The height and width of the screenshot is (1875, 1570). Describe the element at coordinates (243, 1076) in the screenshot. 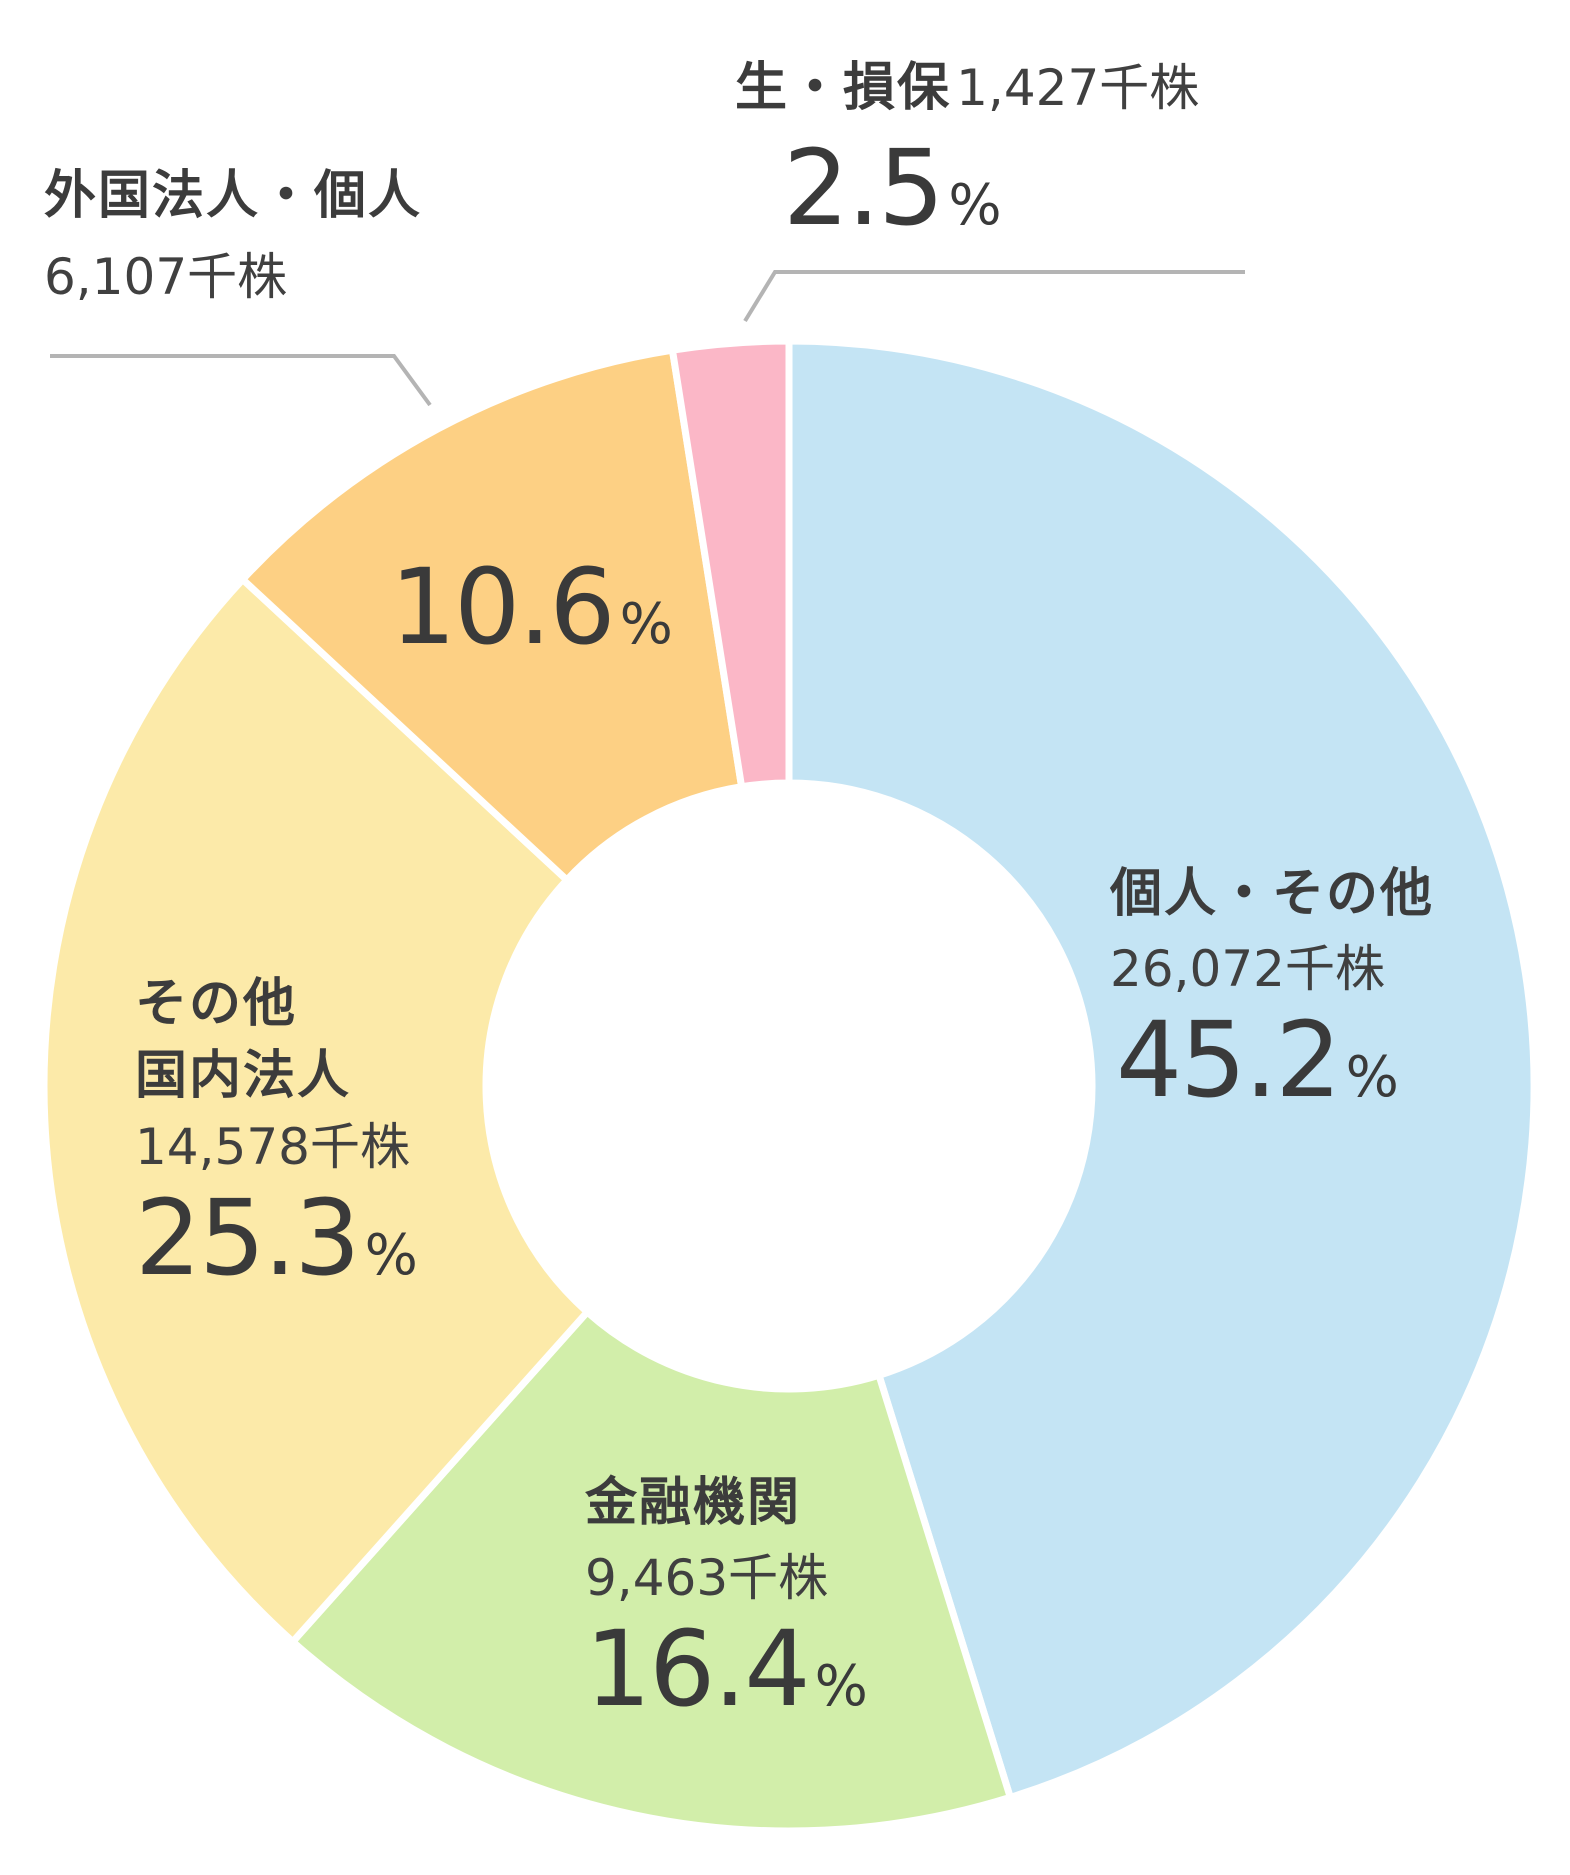

I see `slice-name-domestic-2: 国内法人` at that location.